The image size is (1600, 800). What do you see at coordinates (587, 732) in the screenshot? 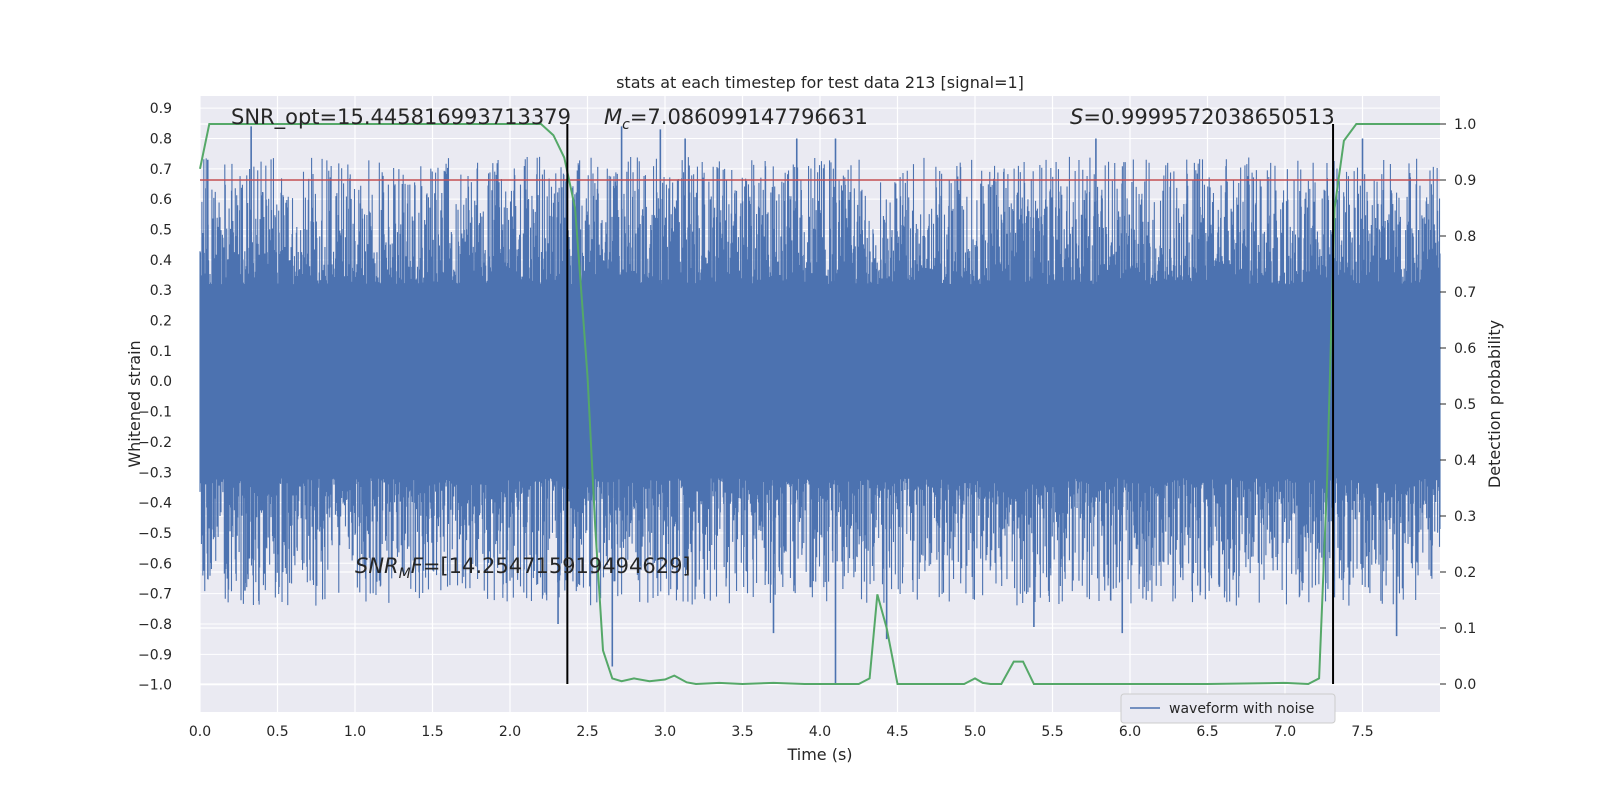
I see `x-tick-label-5: 2.5` at bounding box center [587, 732].